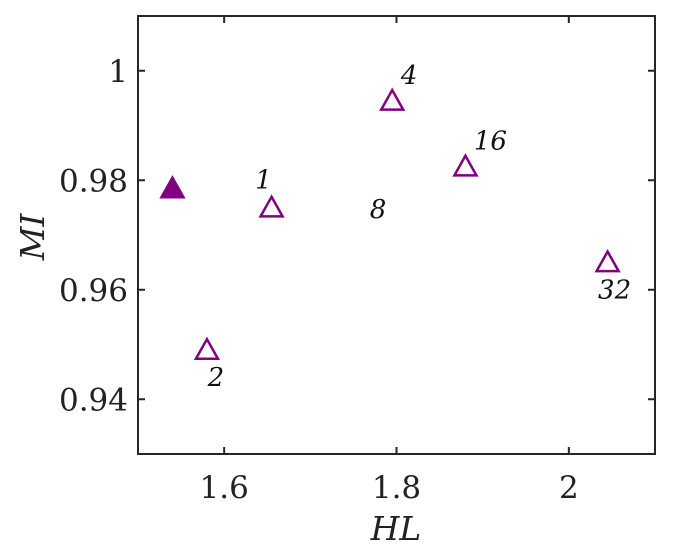  I want to click on y-axis-label: MI, so click(32, 237).